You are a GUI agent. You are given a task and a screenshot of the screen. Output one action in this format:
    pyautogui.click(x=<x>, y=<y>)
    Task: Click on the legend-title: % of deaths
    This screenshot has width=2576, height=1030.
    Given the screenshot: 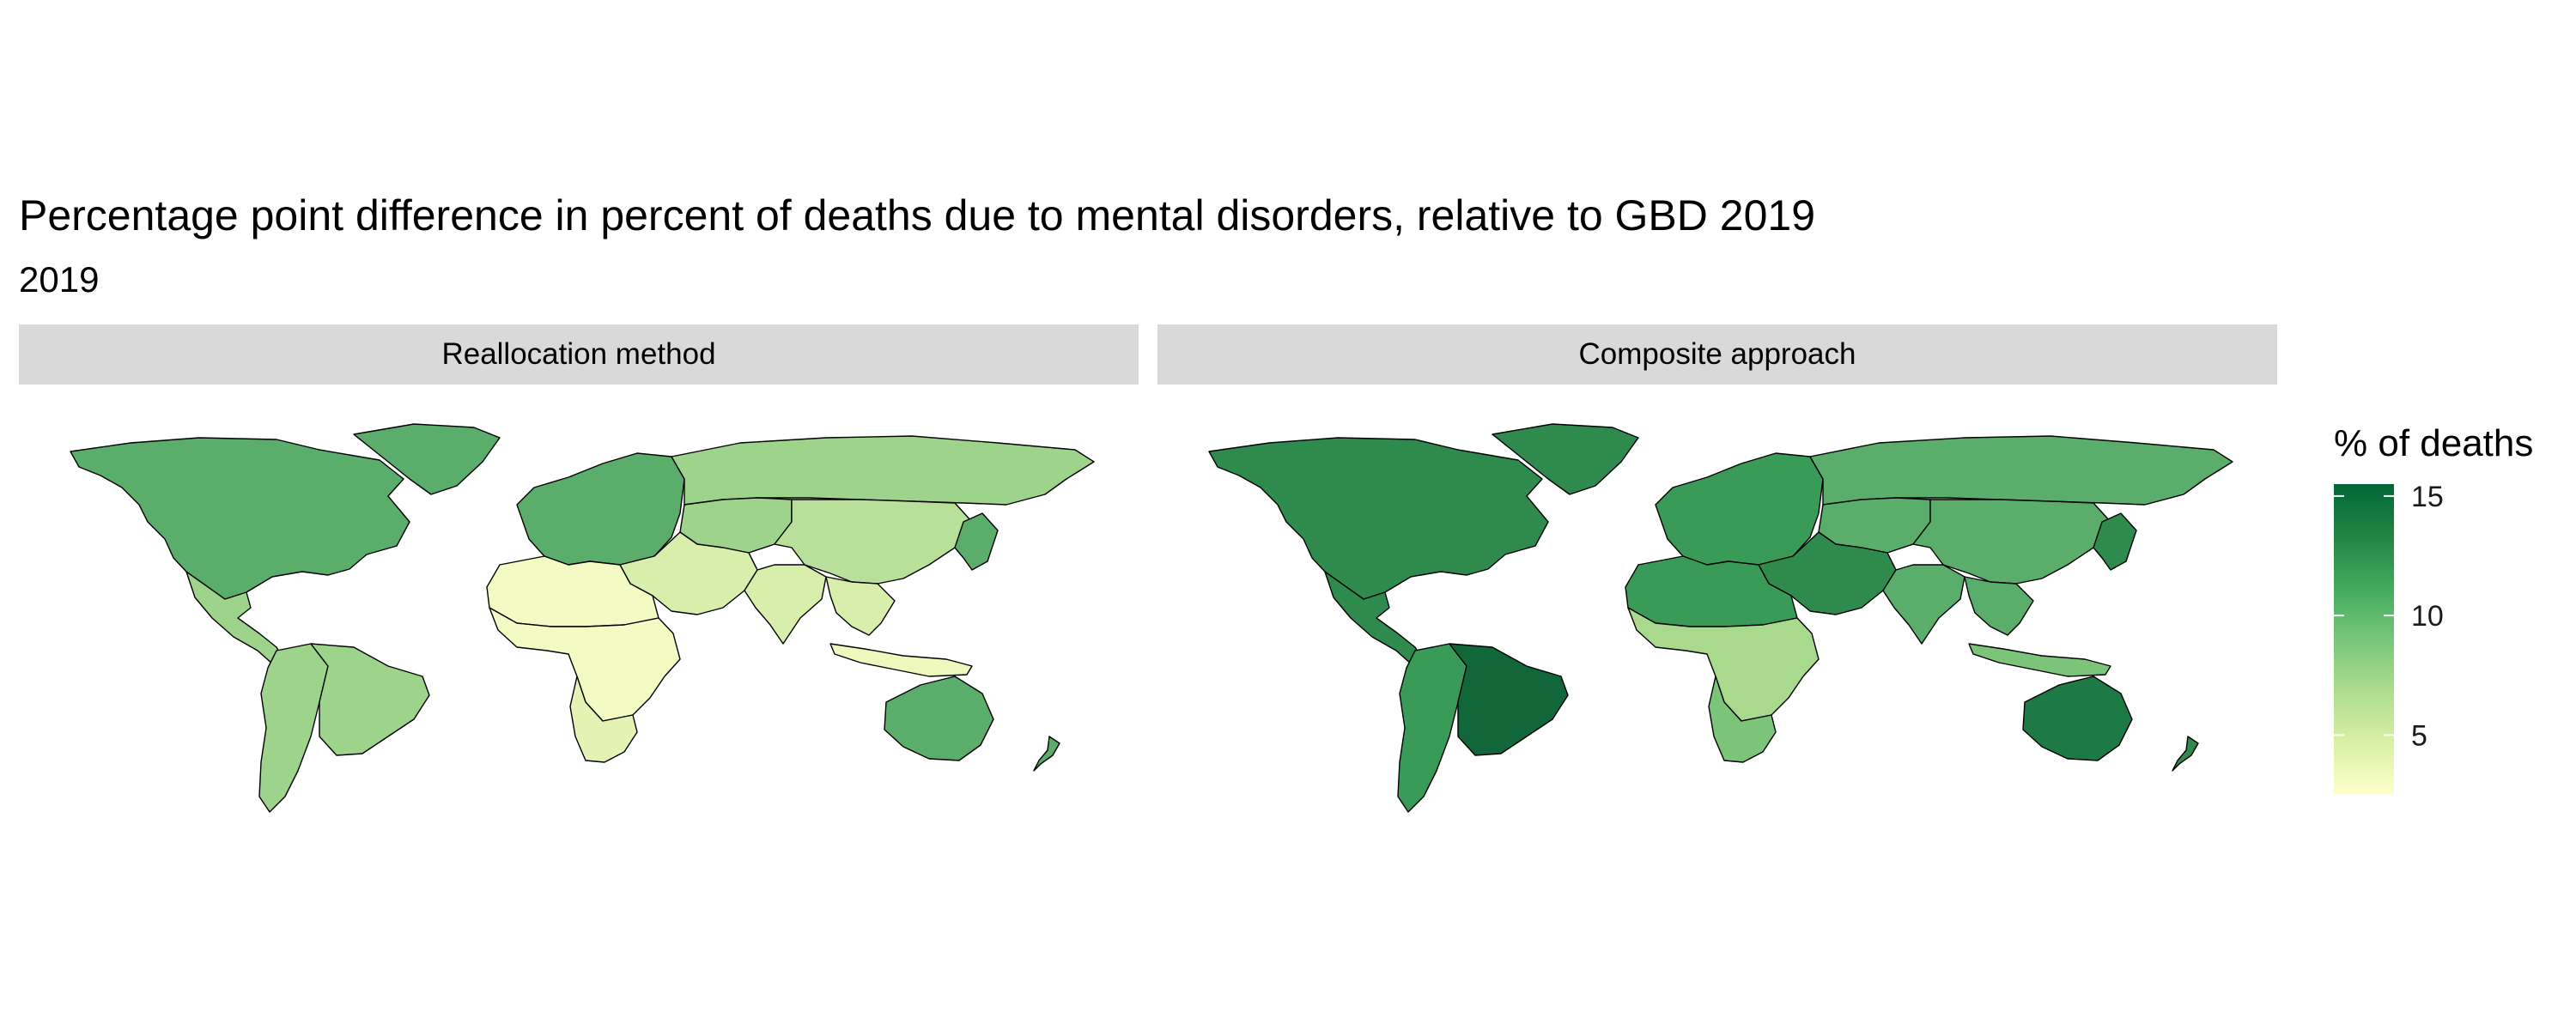 What is the action you would take?
    pyautogui.click(x=2434, y=443)
    